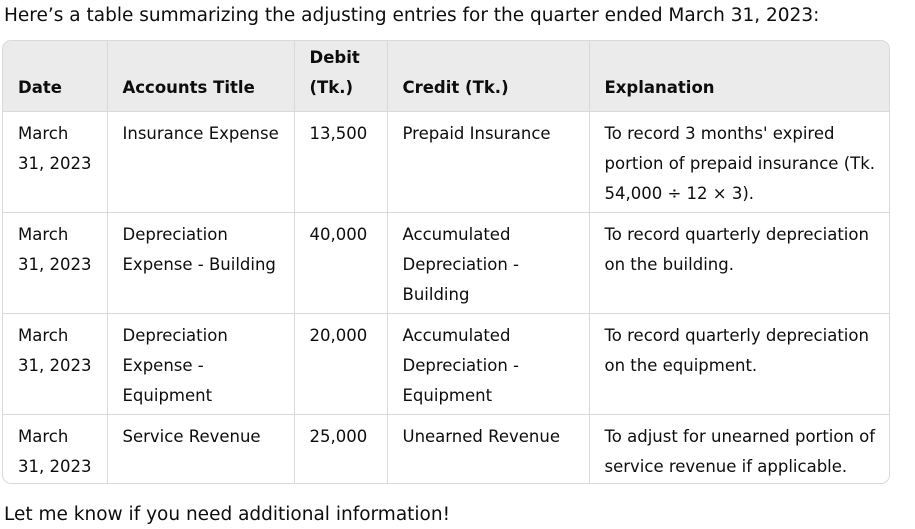 The height and width of the screenshot is (529, 915). I want to click on cell-debit: 20,000, so click(341, 364).